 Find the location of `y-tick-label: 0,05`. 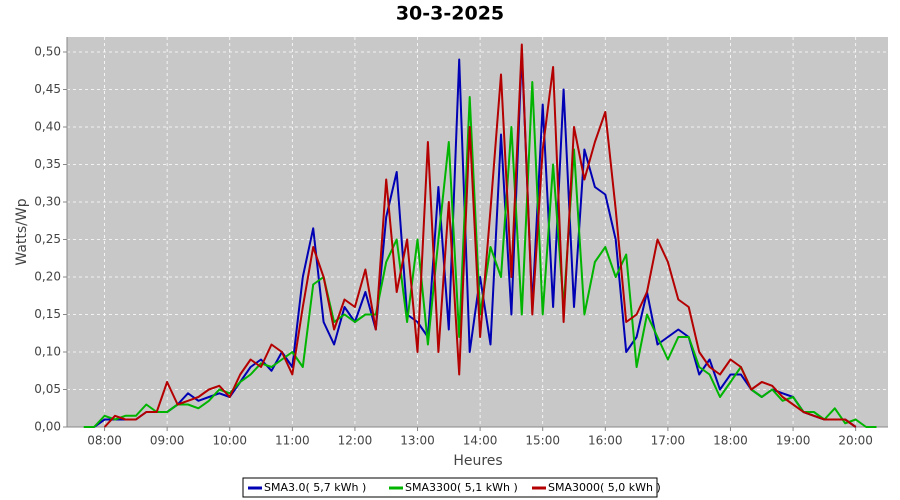

y-tick-label: 0,05 is located at coordinates (47, 389).